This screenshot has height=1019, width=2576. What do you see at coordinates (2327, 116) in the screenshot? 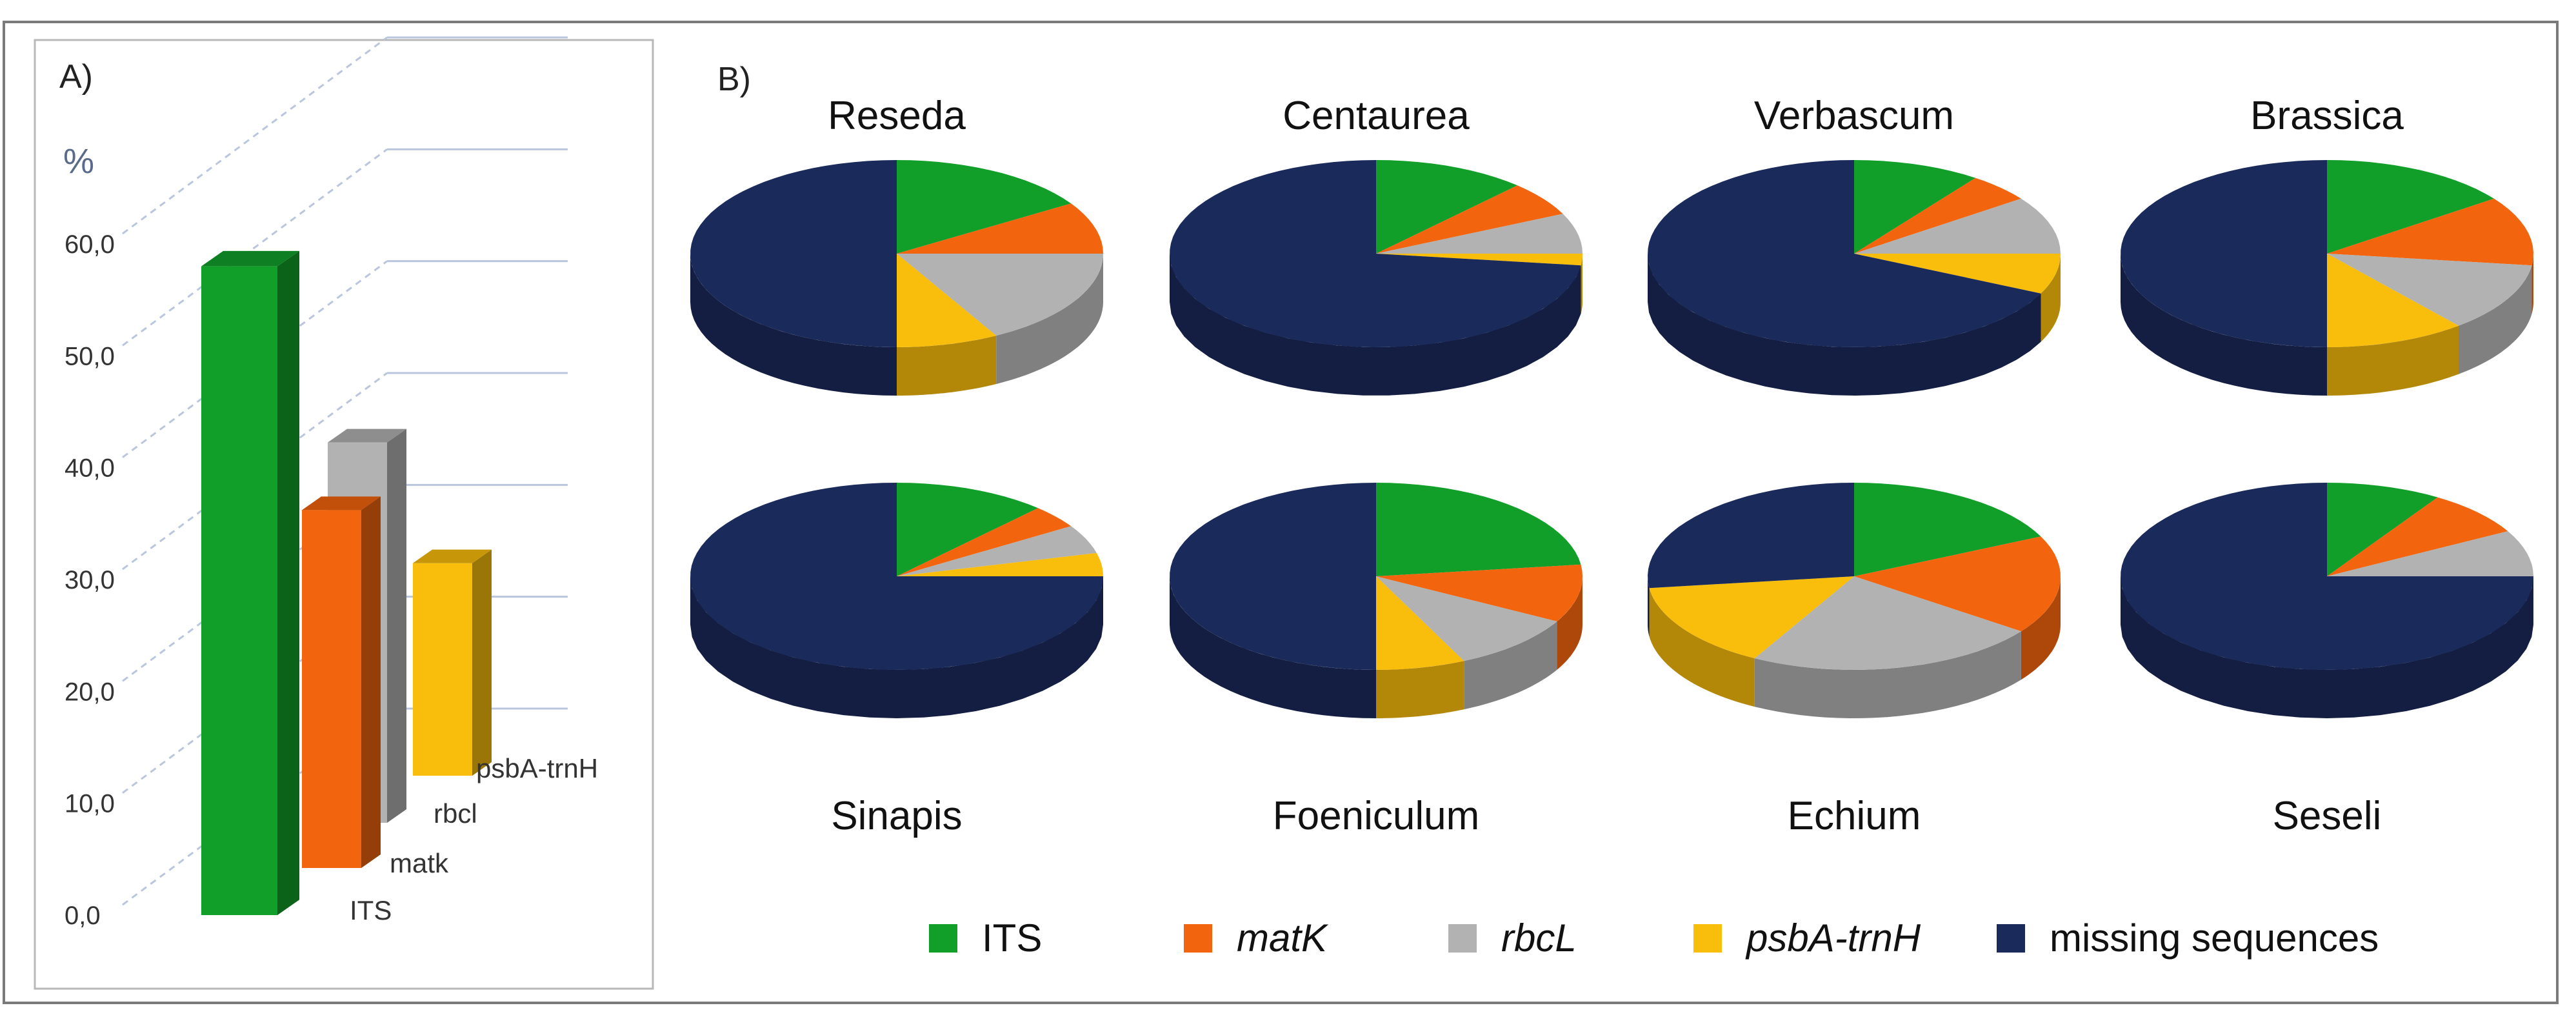
I see `pie-title: Brassica` at bounding box center [2327, 116].